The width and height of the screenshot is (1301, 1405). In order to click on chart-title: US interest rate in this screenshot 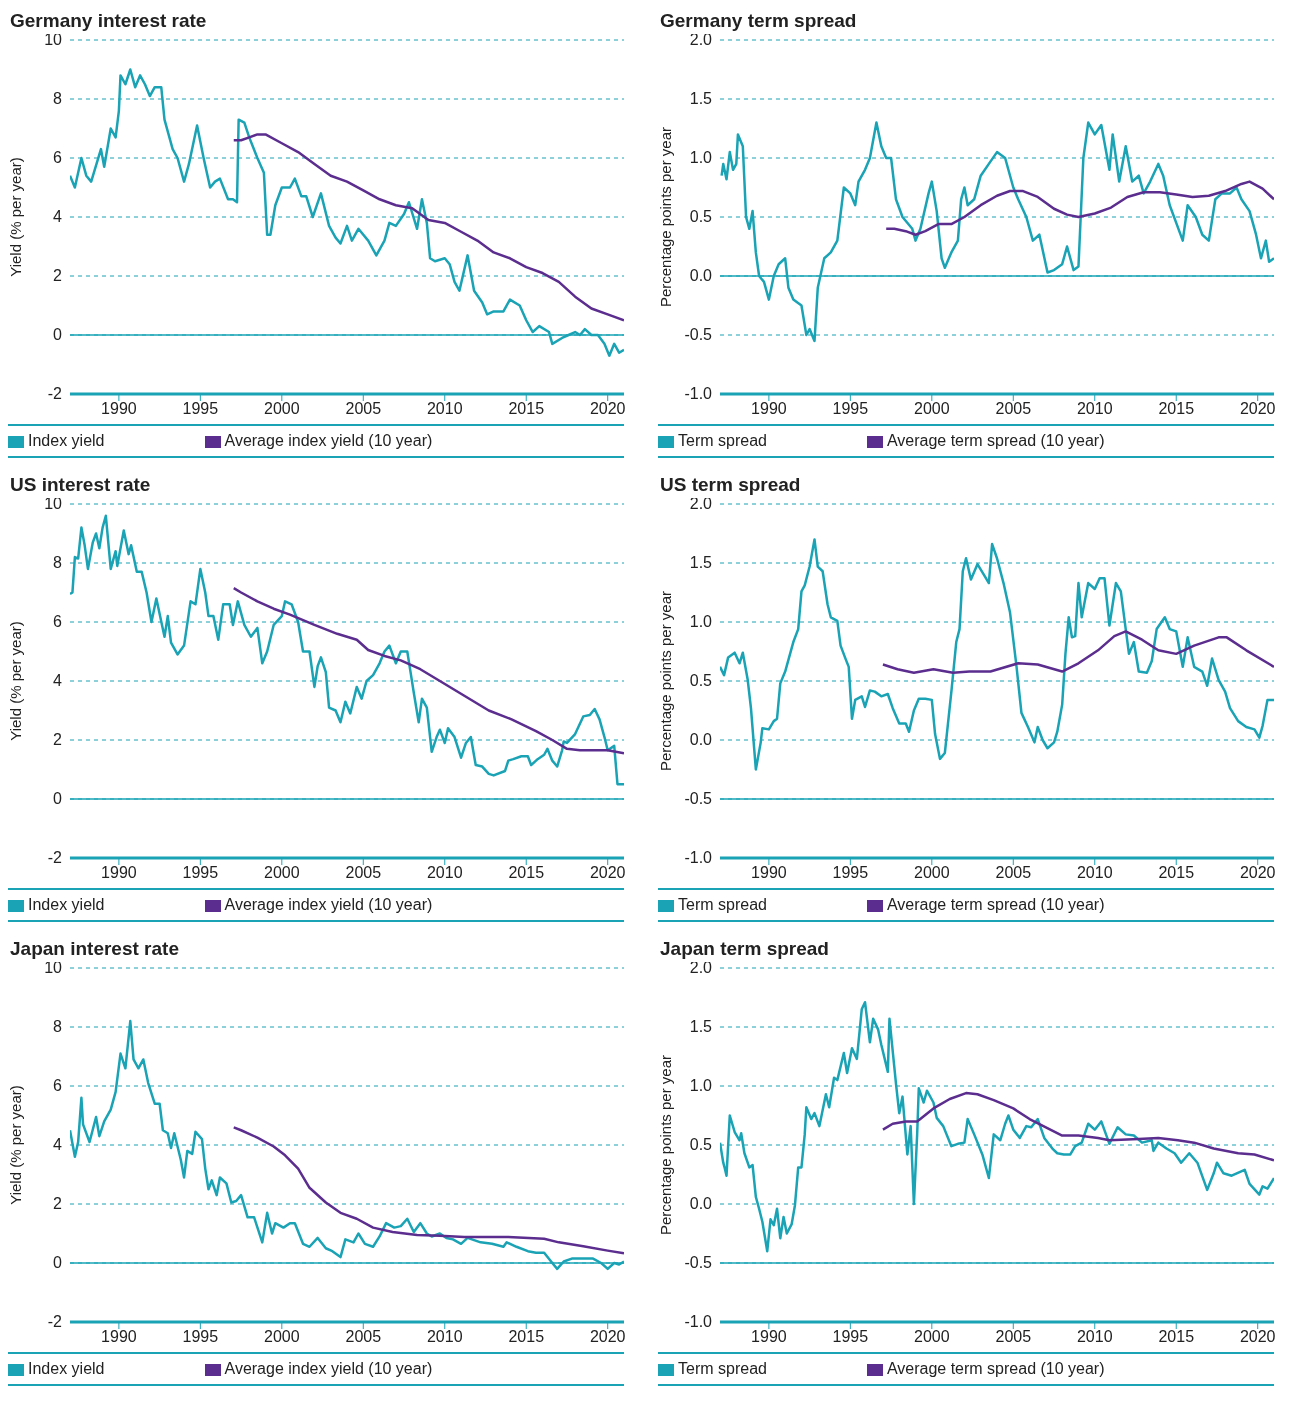, I will do `click(80, 485)`.